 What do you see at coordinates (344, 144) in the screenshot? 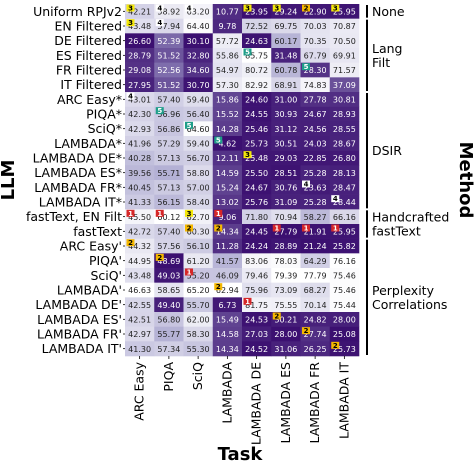
I see `cell-value-label: 28.67` at bounding box center [344, 144].